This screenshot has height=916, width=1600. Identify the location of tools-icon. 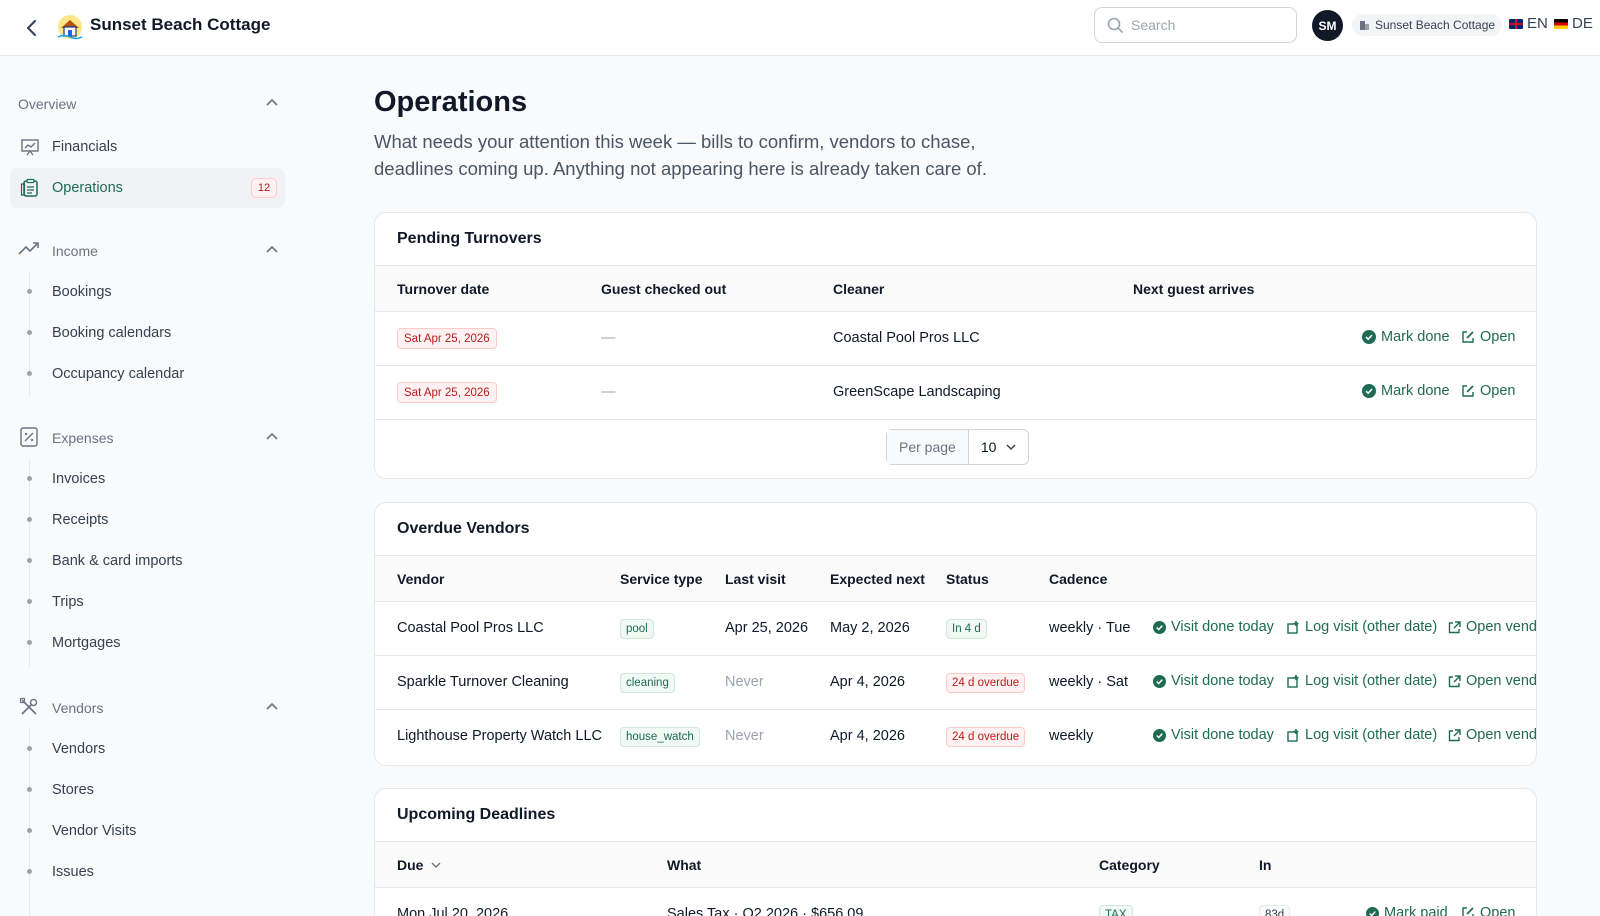
(29, 707).